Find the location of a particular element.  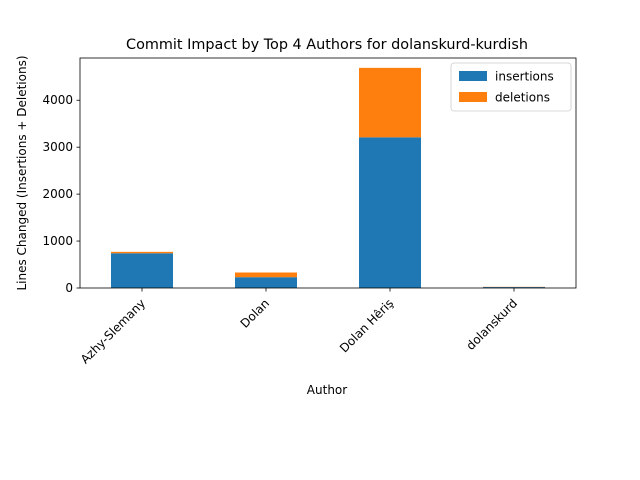

legend-label-deletions: deletions is located at coordinates (522, 98).